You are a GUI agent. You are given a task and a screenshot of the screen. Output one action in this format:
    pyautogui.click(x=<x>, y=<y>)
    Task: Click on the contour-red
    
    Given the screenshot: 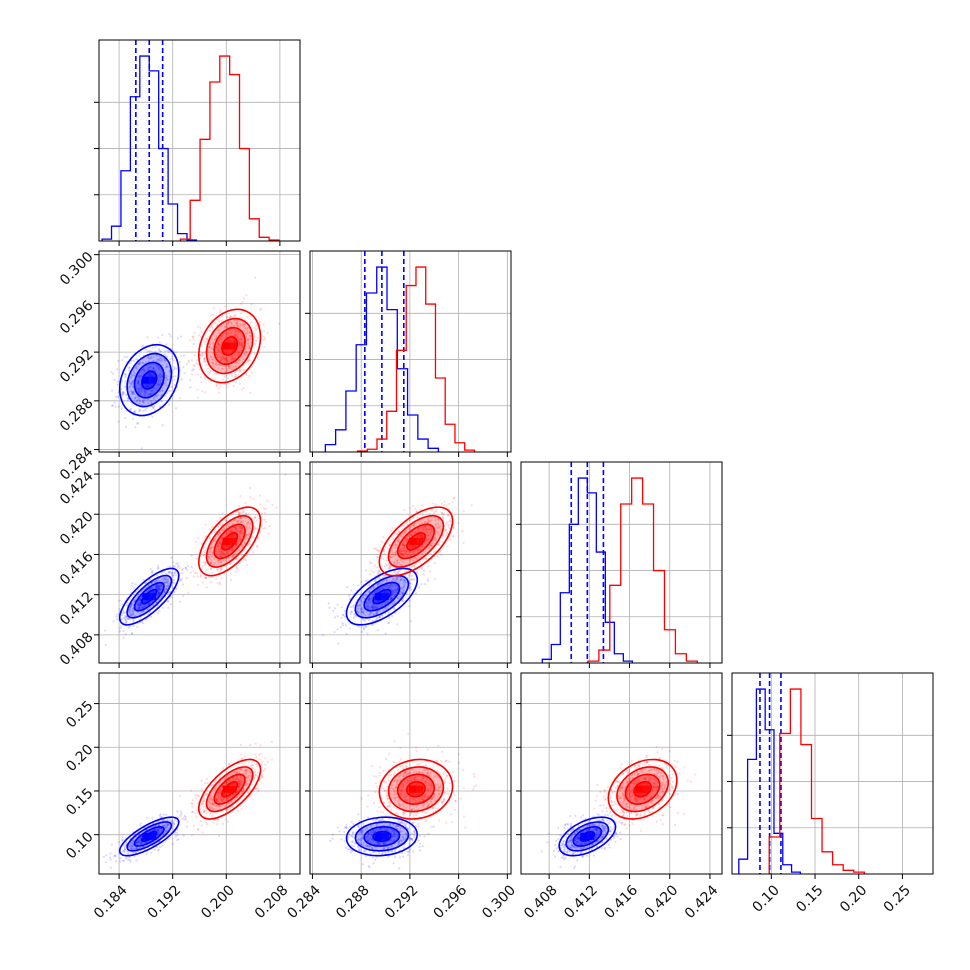 What is the action you would take?
    pyautogui.click(x=230, y=346)
    